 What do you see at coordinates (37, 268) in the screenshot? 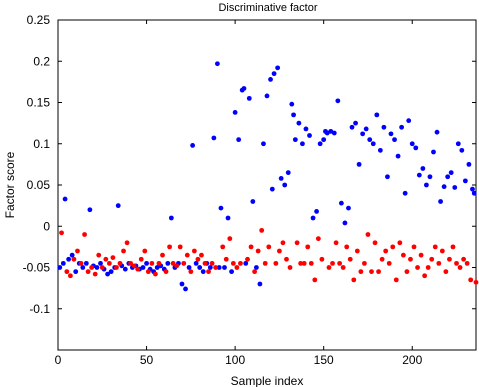
I see `y-tick-label: -0.05` at bounding box center [37, 268].